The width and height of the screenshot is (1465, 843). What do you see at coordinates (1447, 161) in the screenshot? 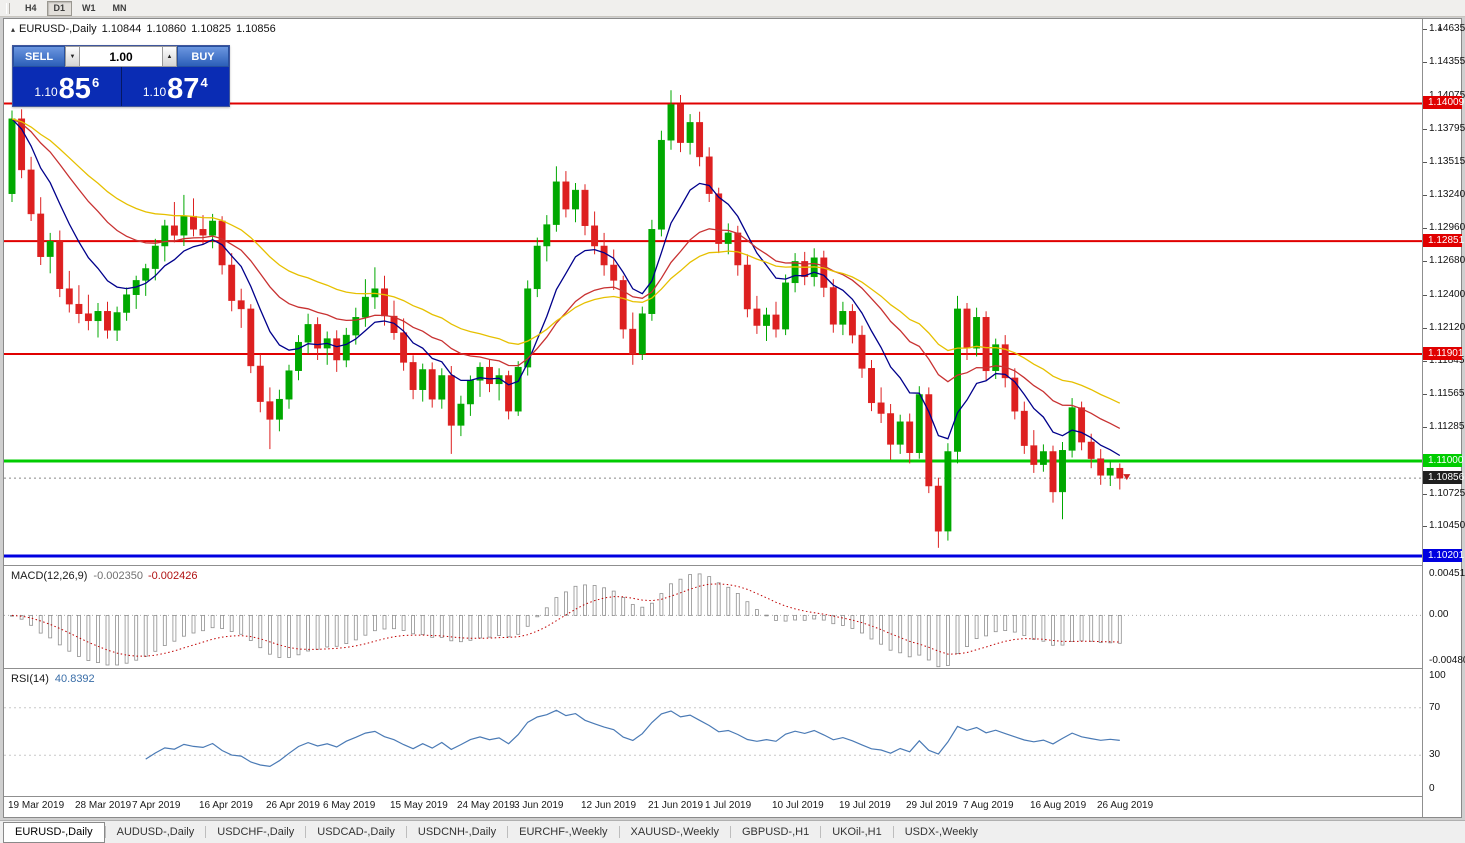
I see `price-axis-label: 1.13515` at bounding box center [1447, 161].